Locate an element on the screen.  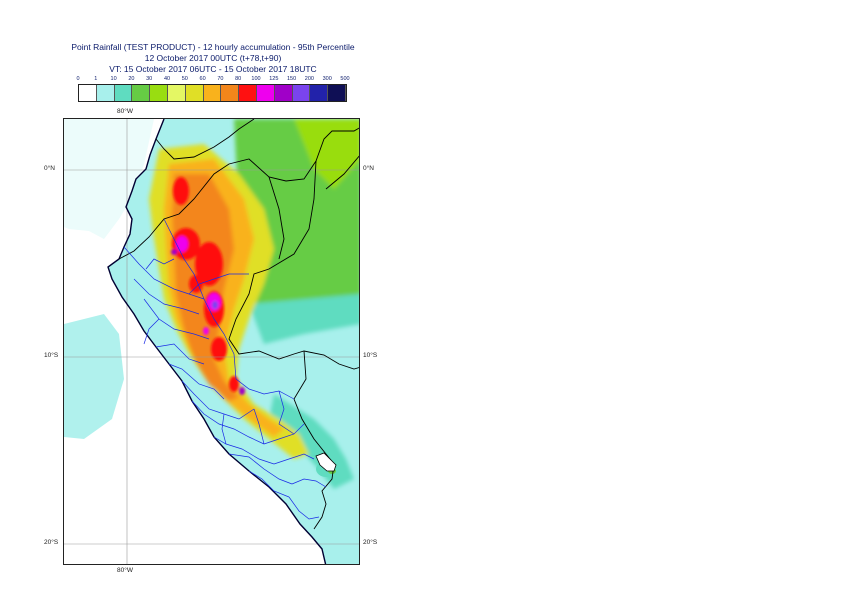
legend-tick-label: 50 is located at coordinates (184, 79).